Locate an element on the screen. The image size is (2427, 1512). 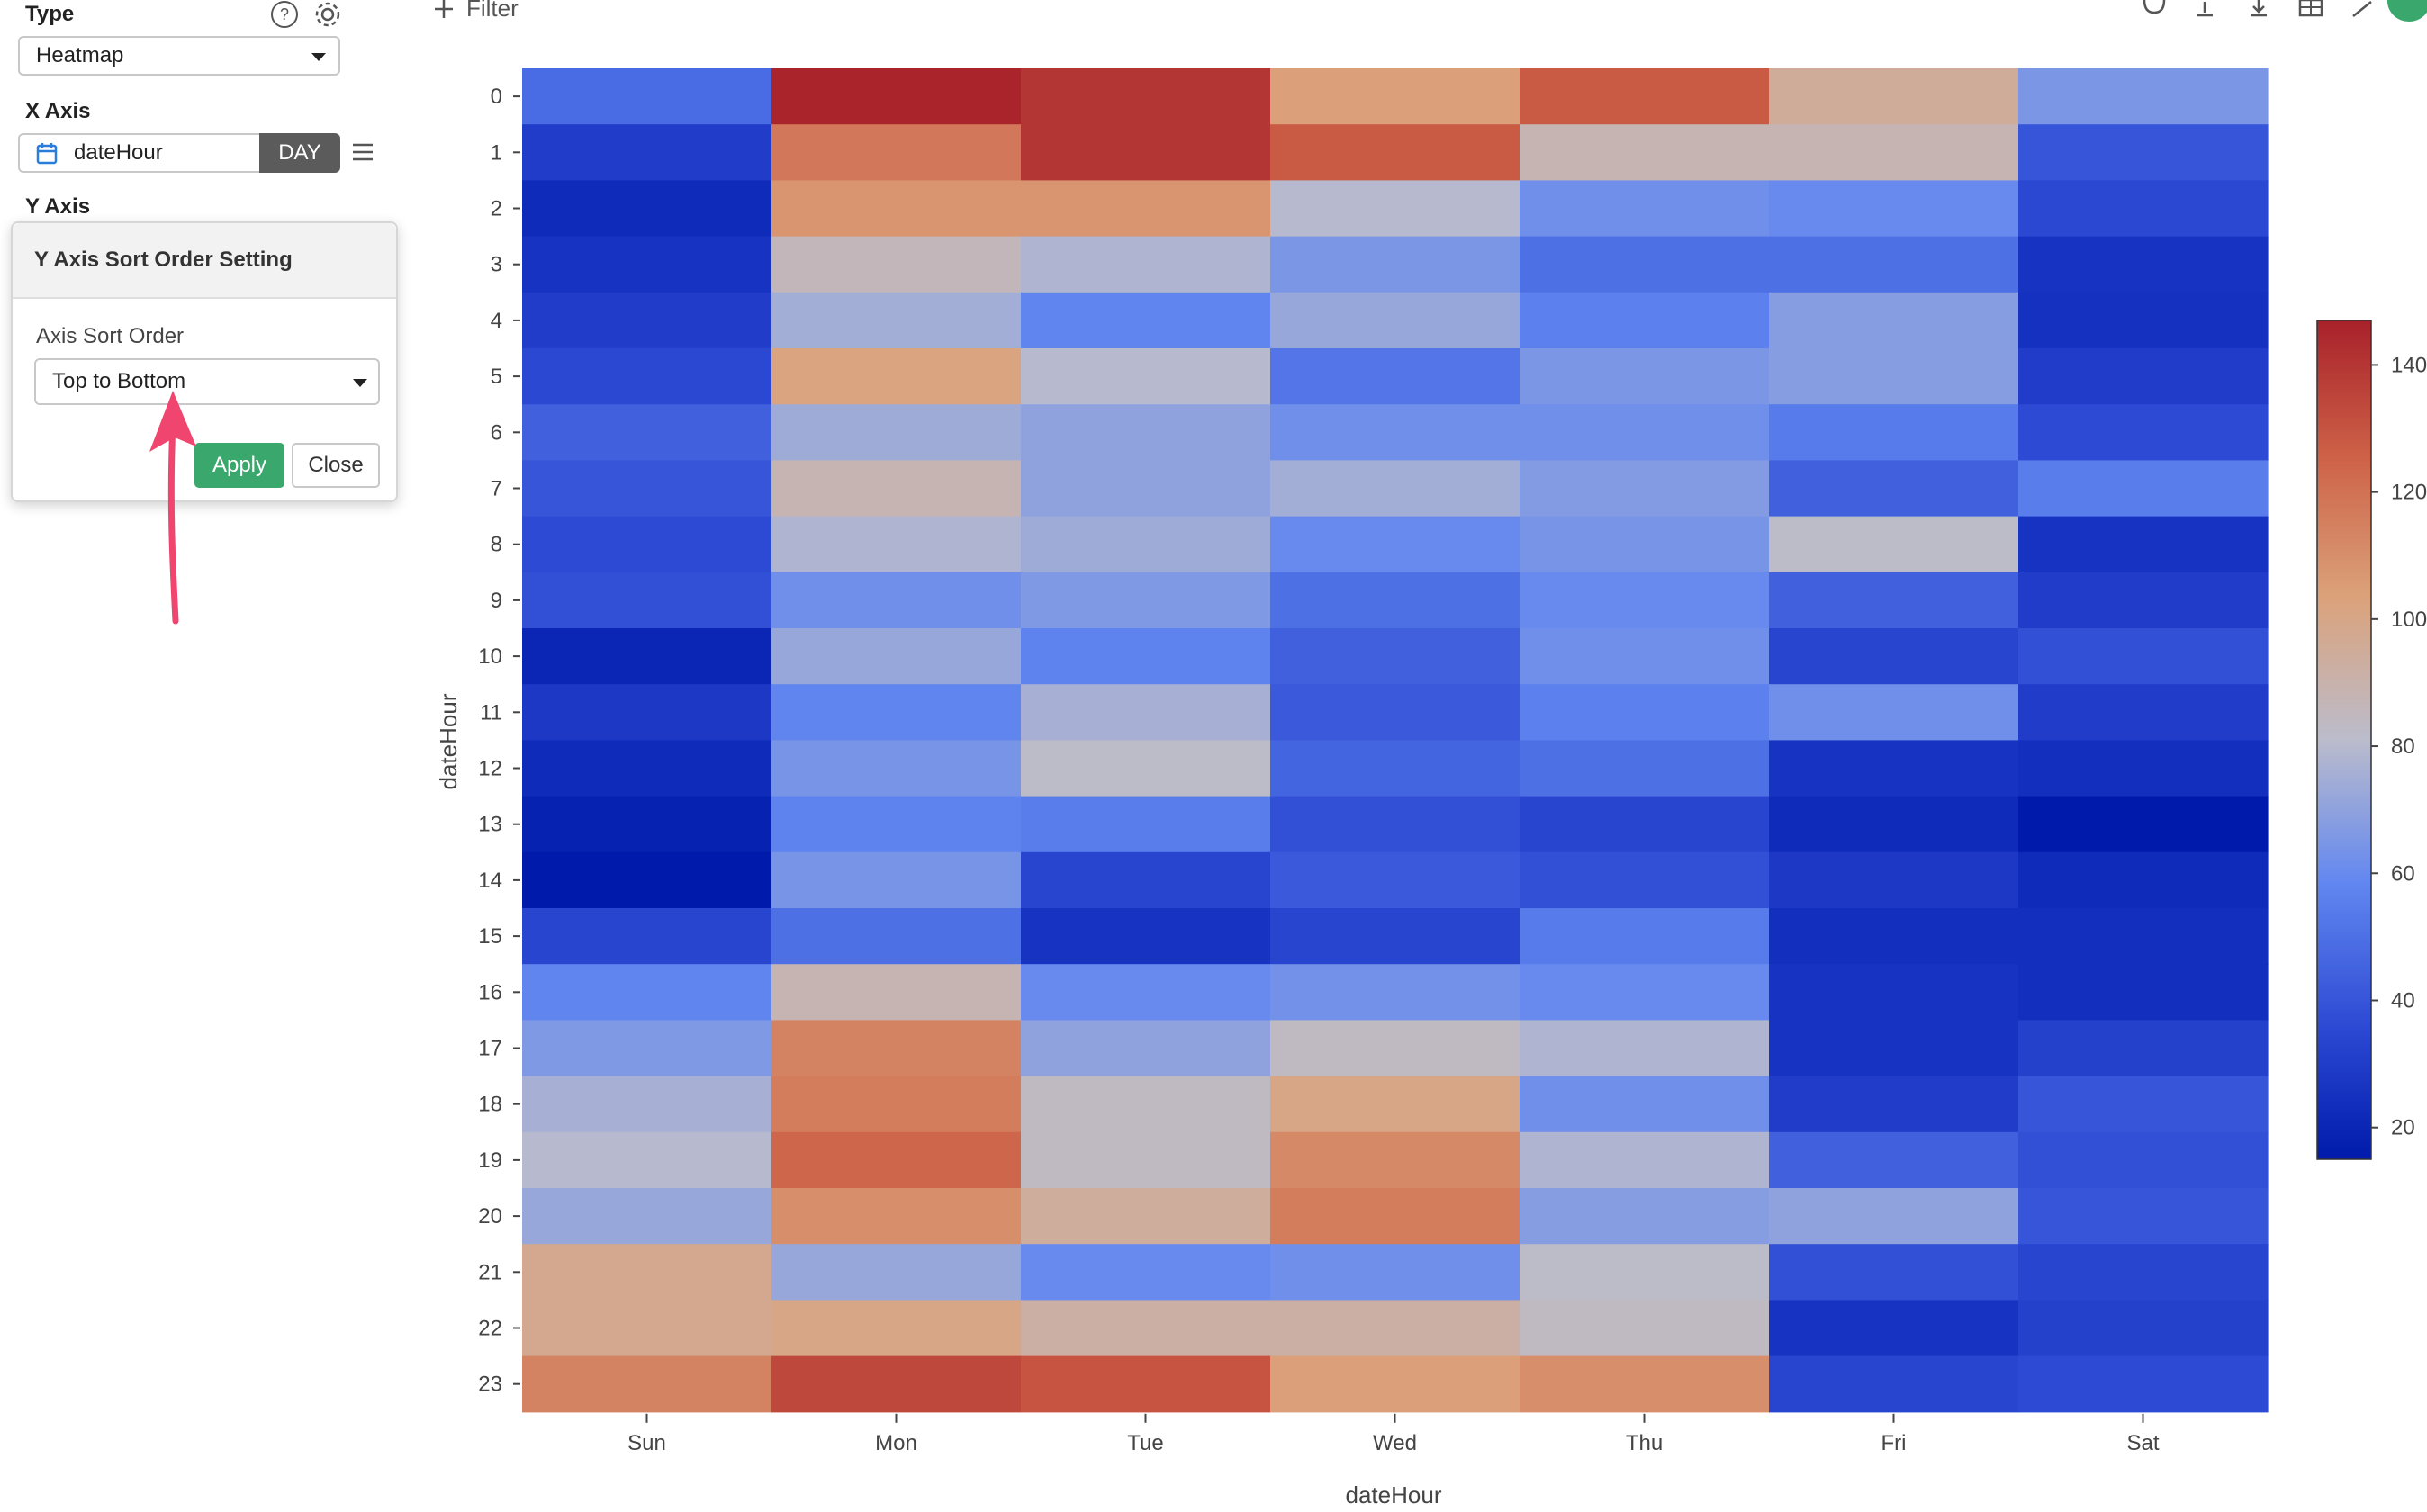
apply-button: Apply is located at coordinates (239, 466).